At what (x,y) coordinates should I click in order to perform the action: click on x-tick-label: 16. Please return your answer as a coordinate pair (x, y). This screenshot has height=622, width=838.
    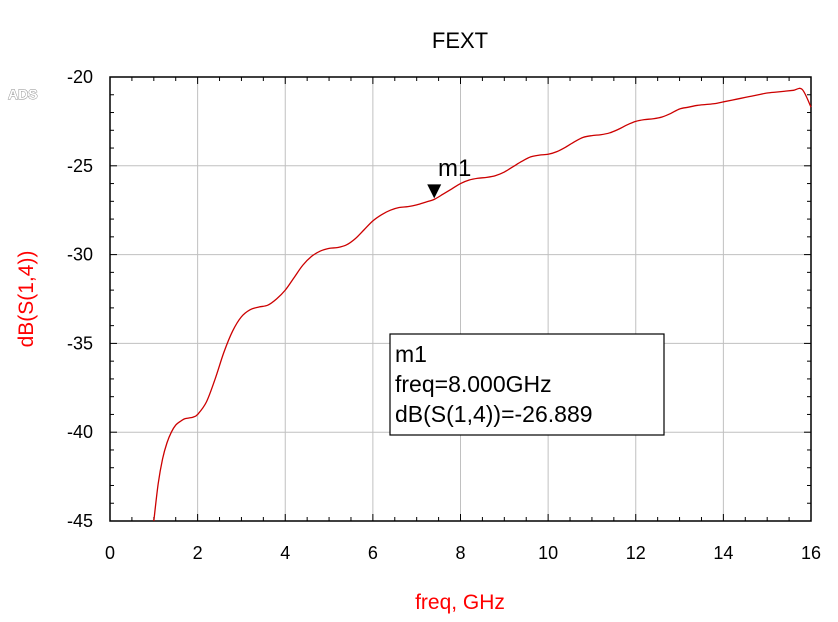
    Looking at the image, I should click on (811, 553).